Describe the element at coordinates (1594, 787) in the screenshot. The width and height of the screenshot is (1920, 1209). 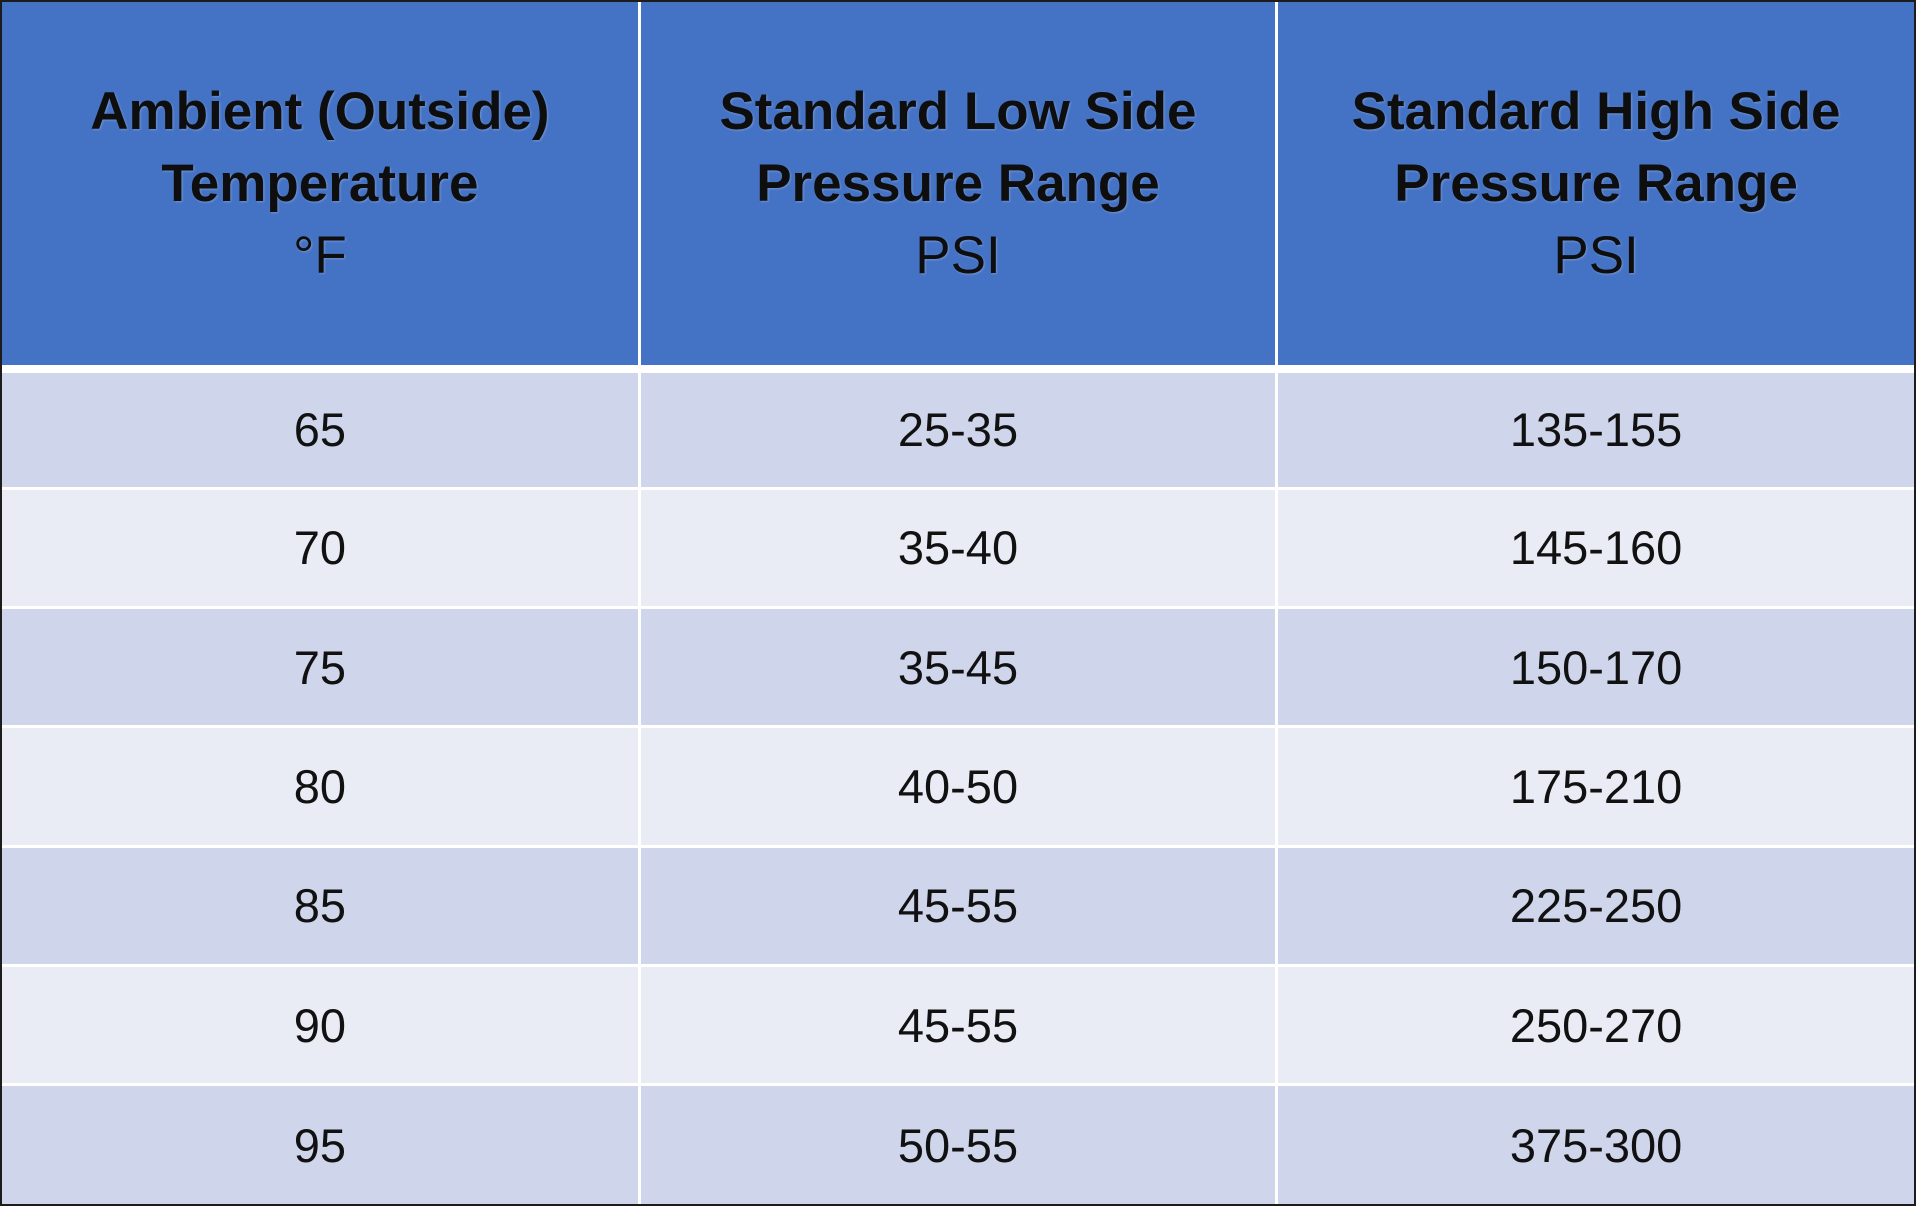
I see `cell-high-side: 175-210` at that location.